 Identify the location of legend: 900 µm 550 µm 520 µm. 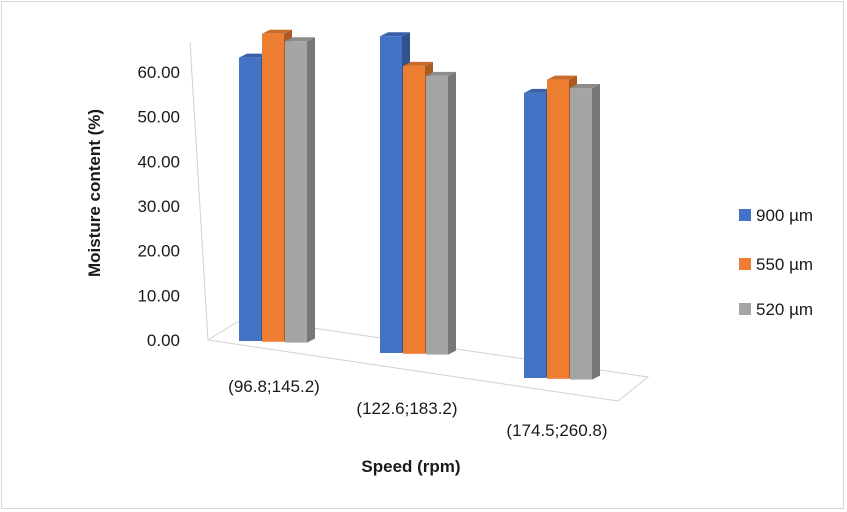
(776, 262).